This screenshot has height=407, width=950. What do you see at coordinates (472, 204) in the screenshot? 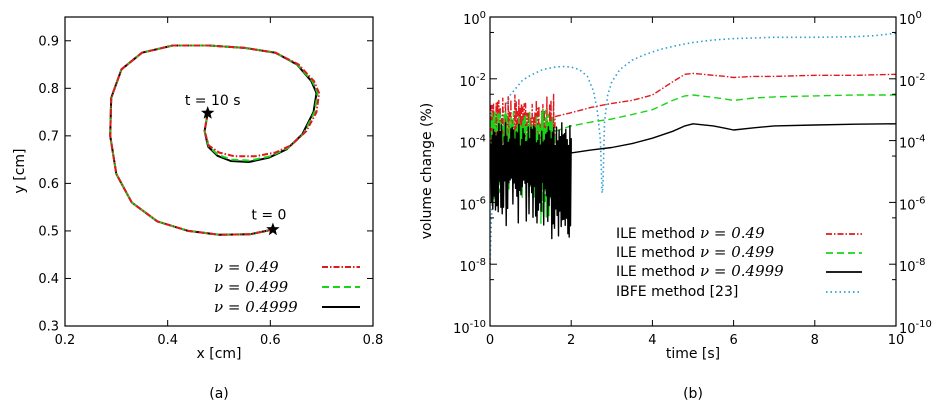
I see `panel-b-ytick-label-3: 10⁻⁶` at bounding box center [472, 204].